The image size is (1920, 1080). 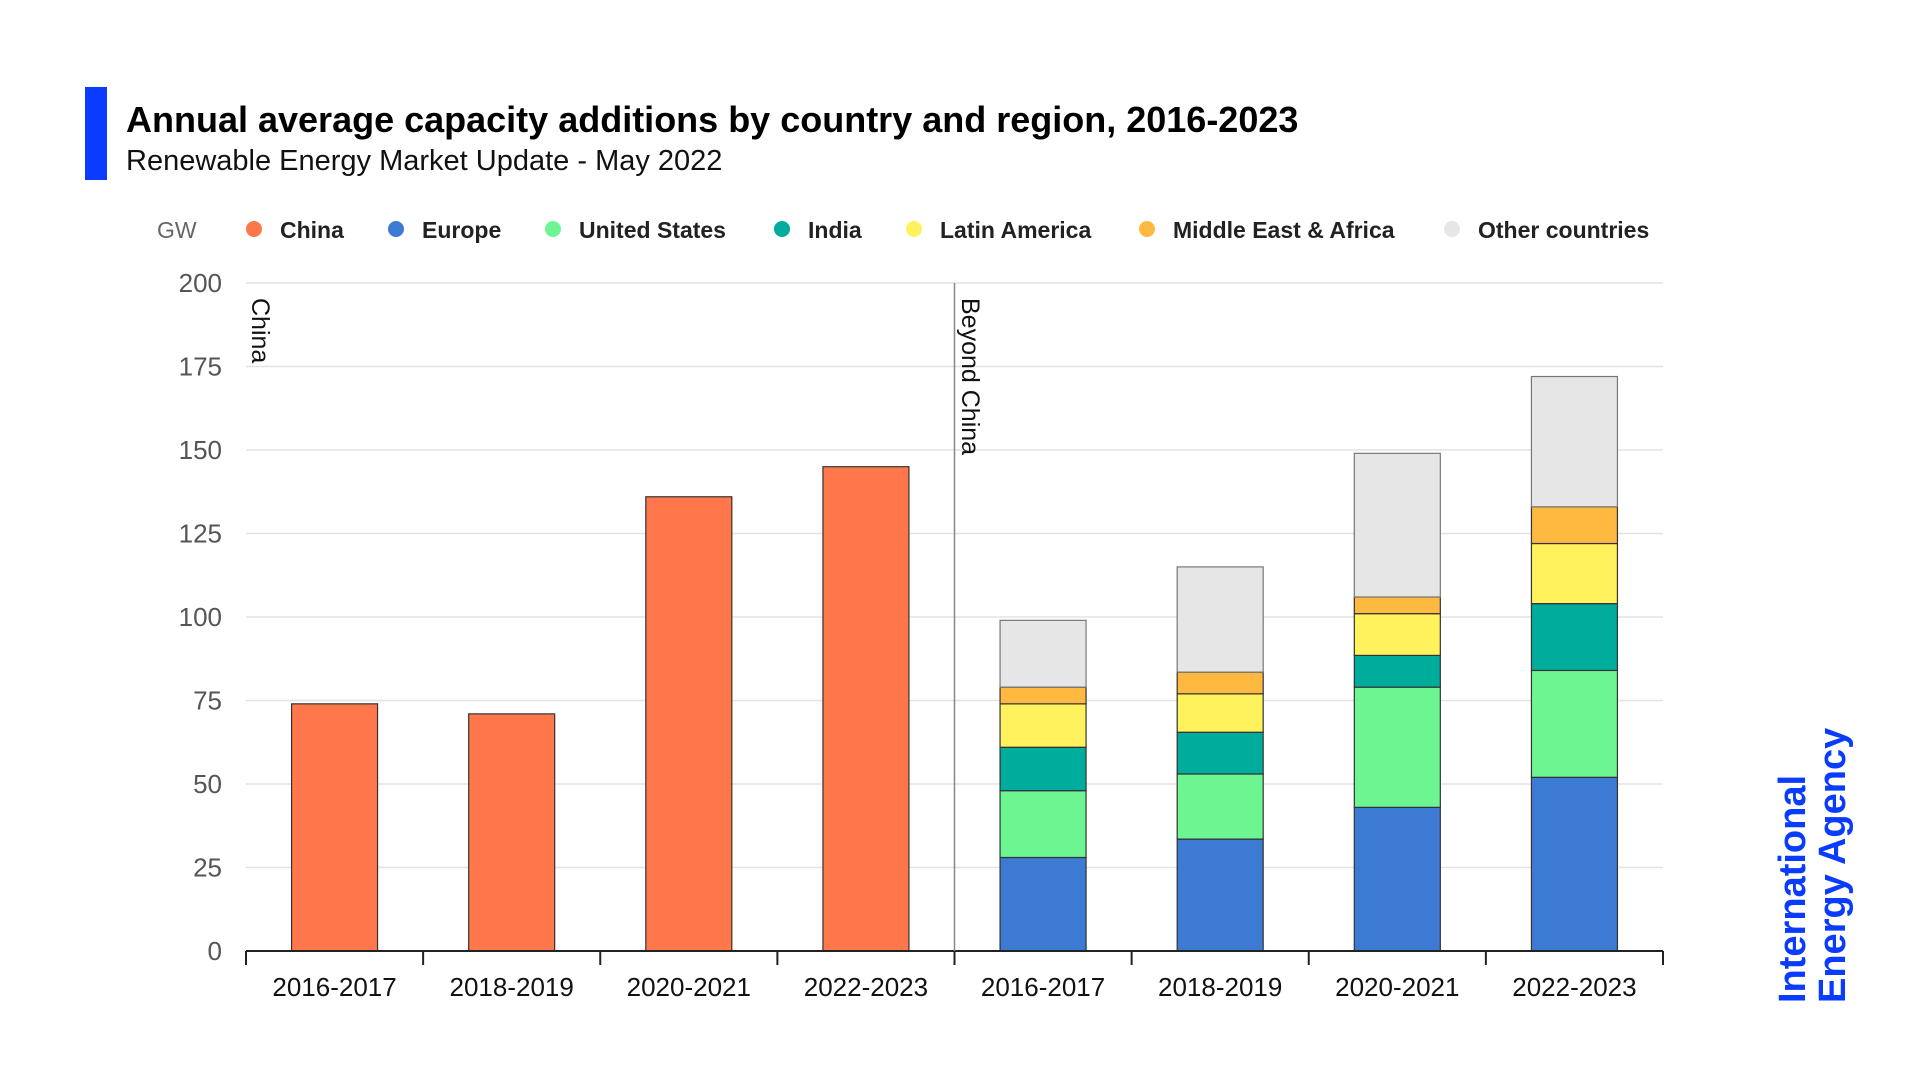 What do you see at coordinates (200, 367) in the screenshot?
I see `y-tick-label: 175` at bounding box center [200, 367].